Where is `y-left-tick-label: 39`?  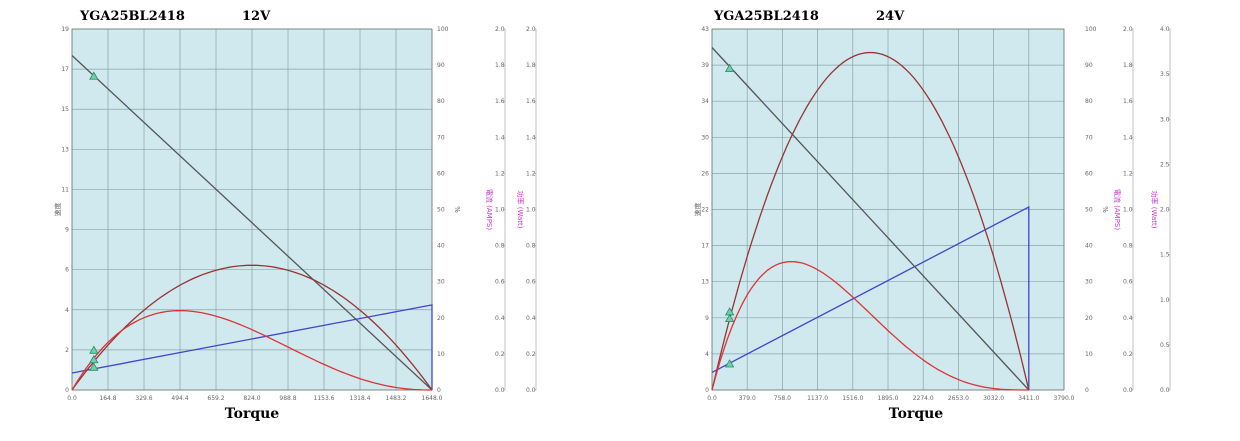 y-left-tick-label: 39 is located at coordinates (705, 65).